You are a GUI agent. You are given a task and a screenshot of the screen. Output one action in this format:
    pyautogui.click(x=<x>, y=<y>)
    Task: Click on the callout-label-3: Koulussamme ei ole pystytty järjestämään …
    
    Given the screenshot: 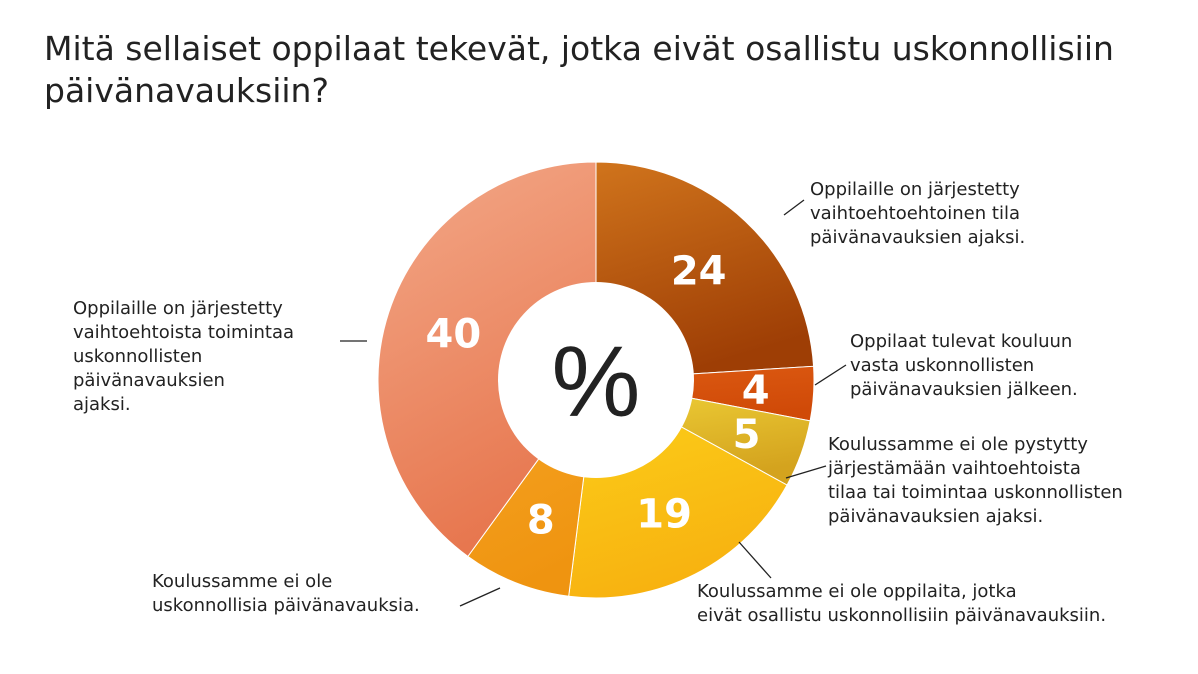 What is the action you would take?
    pyautogui.click(x=975, y=481)
    